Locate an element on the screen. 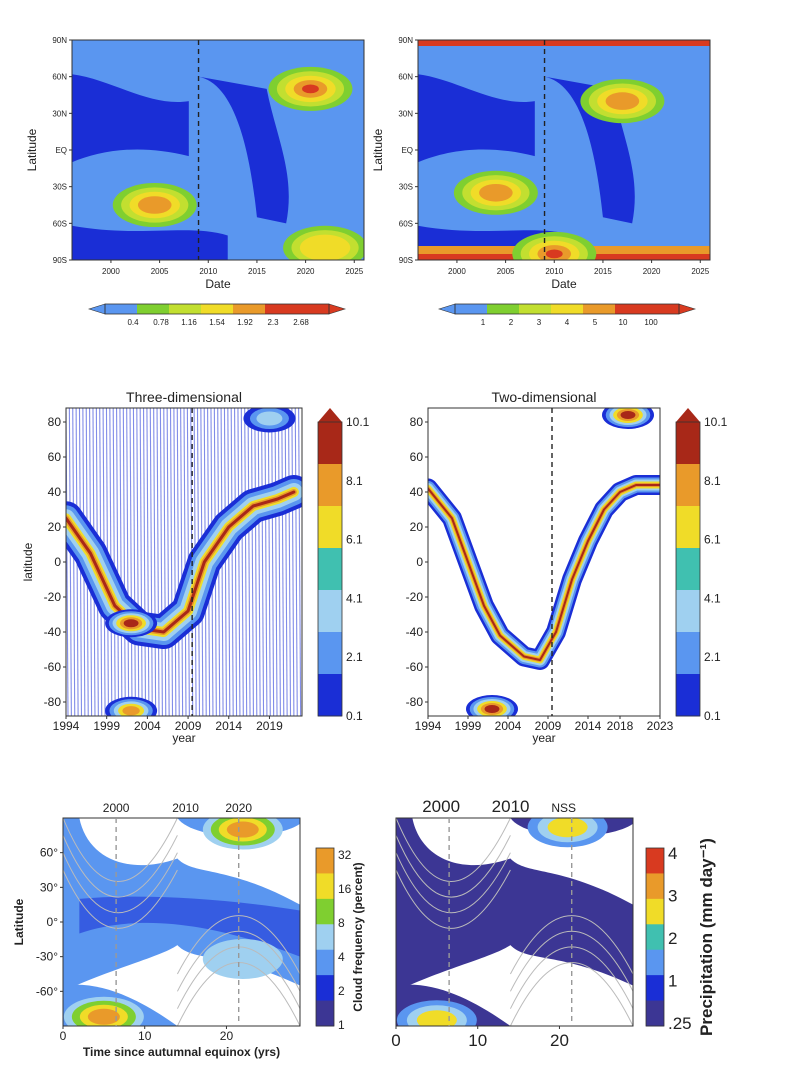 The width and height of the screenshot is (800, 1068). y-tick-label: 40 is located at coordinates (55, 492).